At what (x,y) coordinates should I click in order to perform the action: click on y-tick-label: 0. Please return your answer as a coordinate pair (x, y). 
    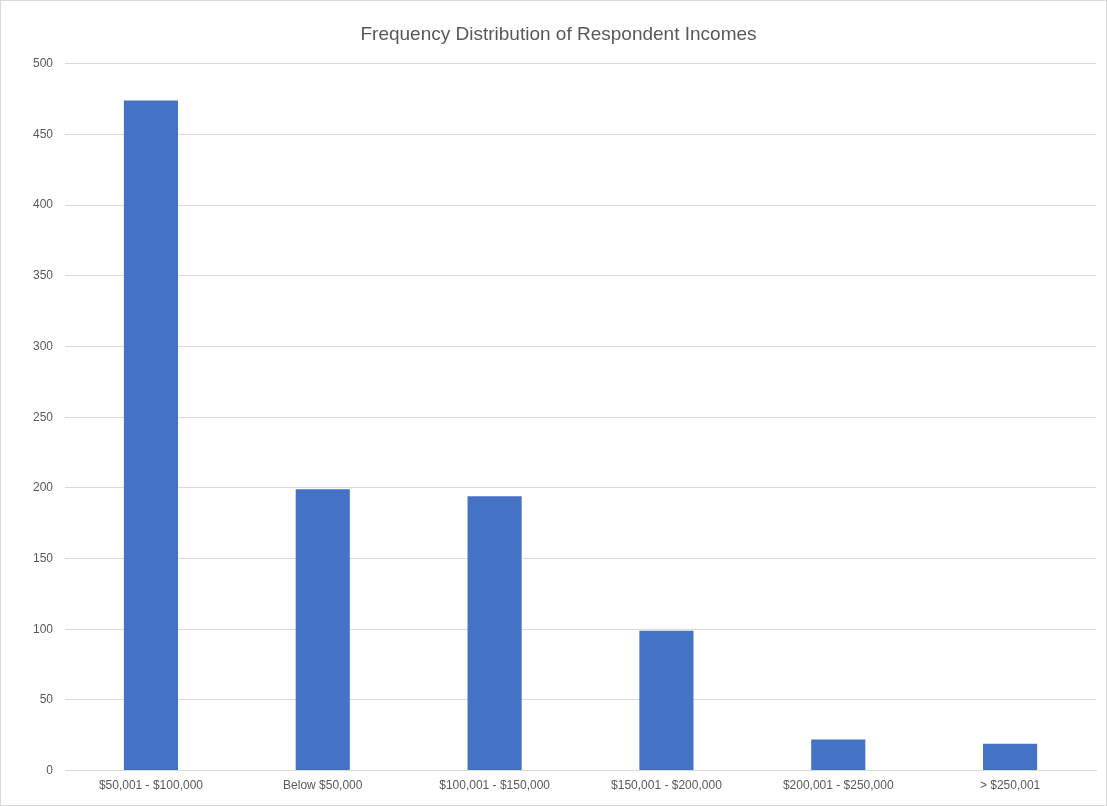
    Looking at the image, I should click on (50, 769).